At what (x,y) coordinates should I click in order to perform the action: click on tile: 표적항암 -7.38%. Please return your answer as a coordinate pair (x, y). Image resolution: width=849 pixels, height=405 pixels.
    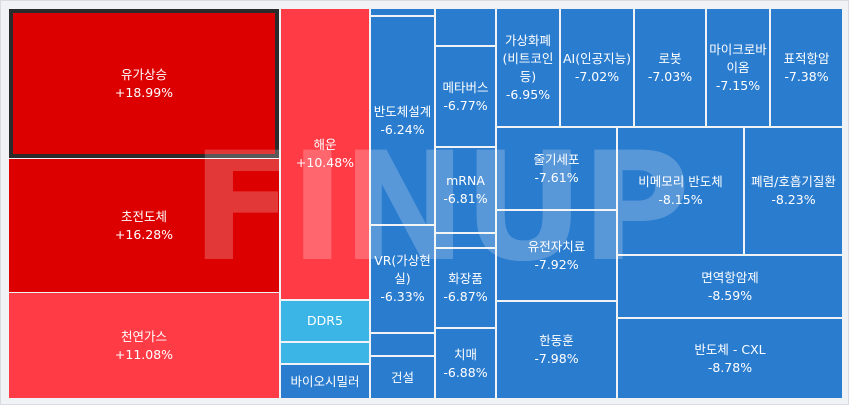
    Looking at the image, I should click on (806, 67).